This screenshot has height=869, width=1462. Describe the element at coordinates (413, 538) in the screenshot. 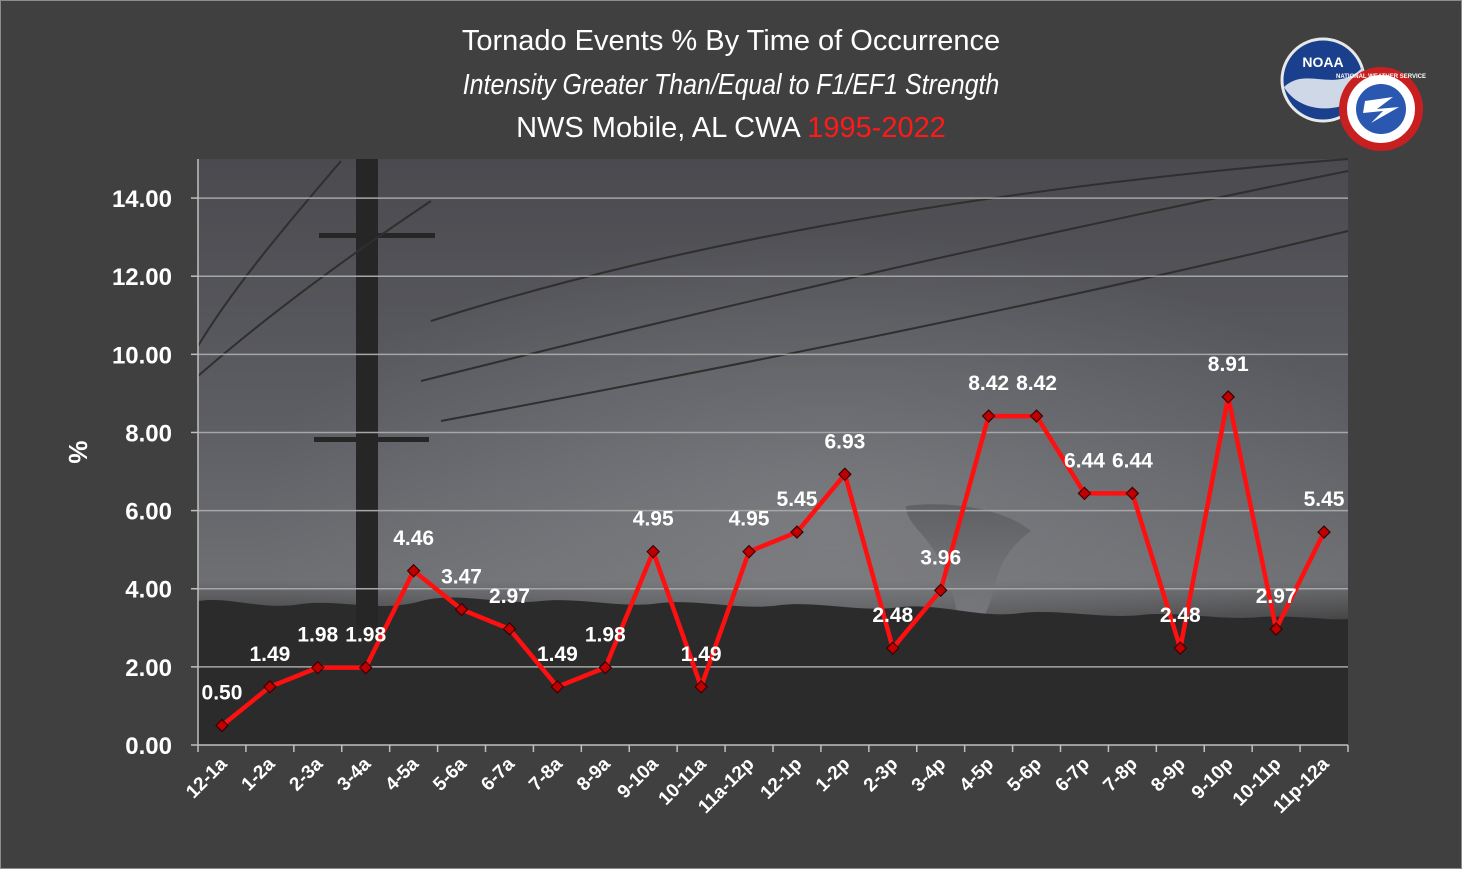

I see `data-label: 4.46` at that location.